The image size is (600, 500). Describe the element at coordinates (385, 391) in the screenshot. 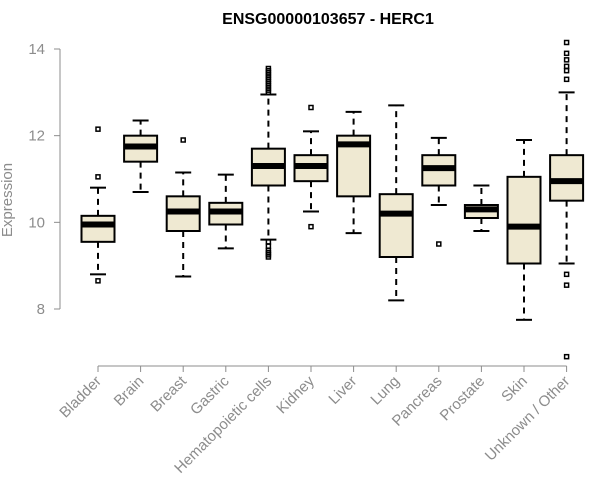

I see `x-tick-label: Lung` at that location.